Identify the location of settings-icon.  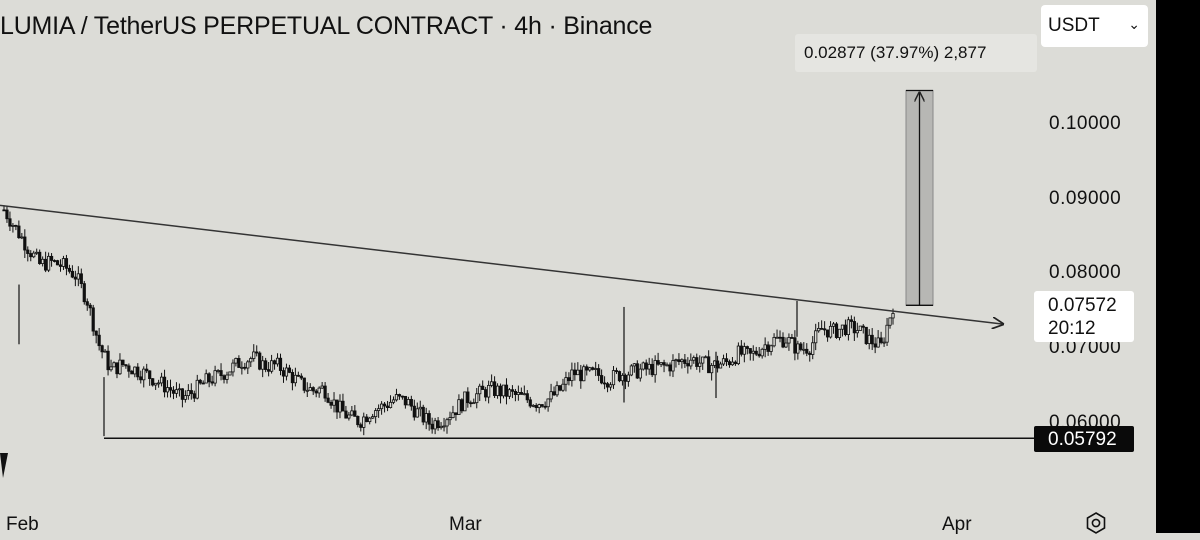
(1096, 525).